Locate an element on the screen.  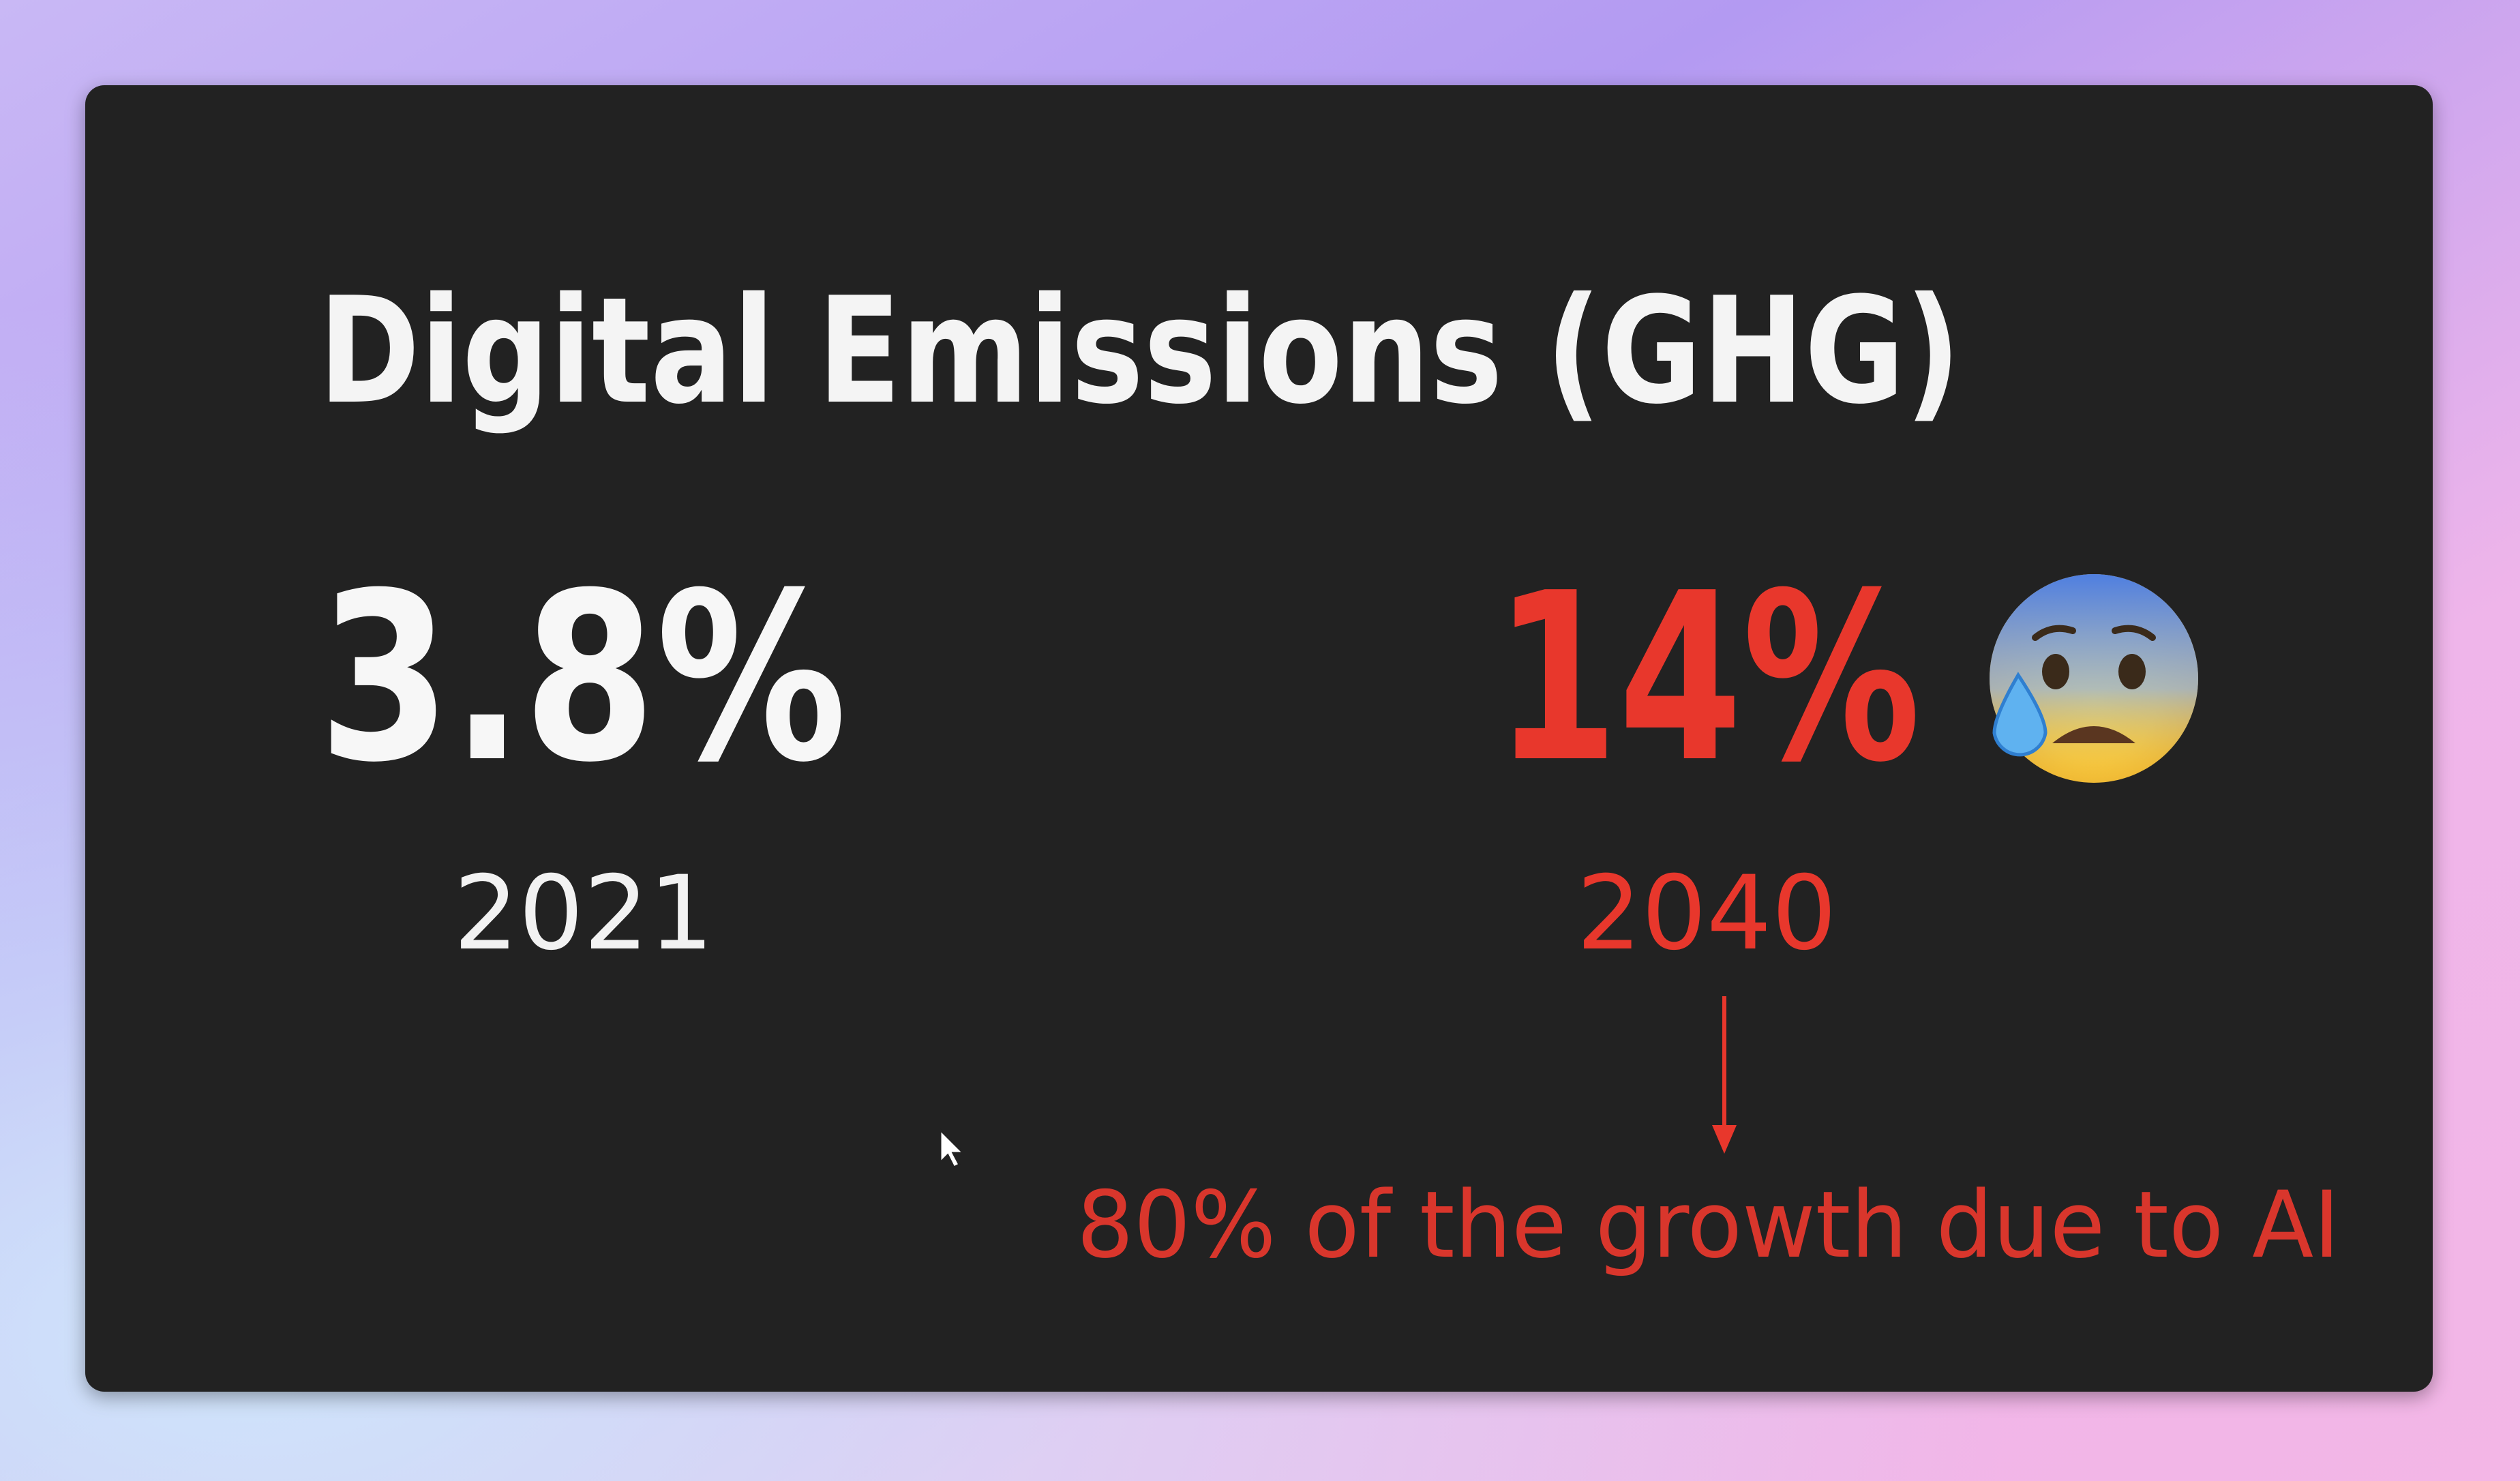
anxious-face-emoji is located at coordinates (2094, 678).